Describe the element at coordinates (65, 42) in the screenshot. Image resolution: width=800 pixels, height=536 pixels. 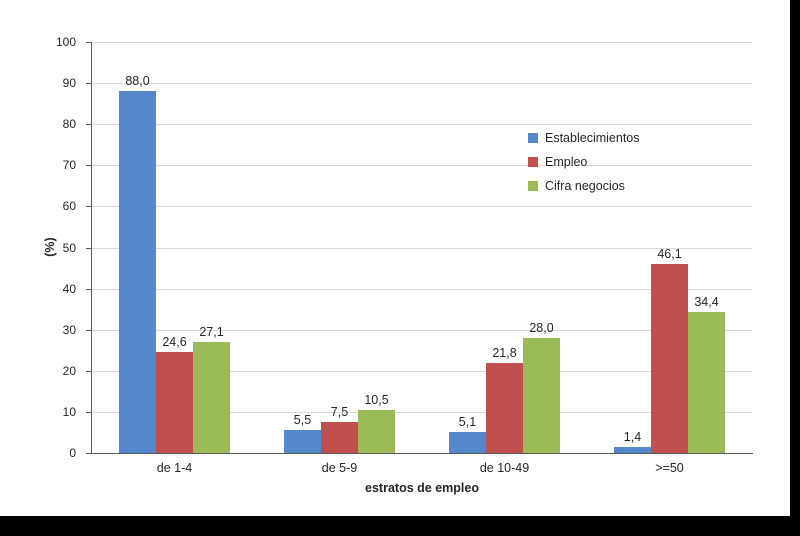
I see `y-tick-label: 100` at that location.